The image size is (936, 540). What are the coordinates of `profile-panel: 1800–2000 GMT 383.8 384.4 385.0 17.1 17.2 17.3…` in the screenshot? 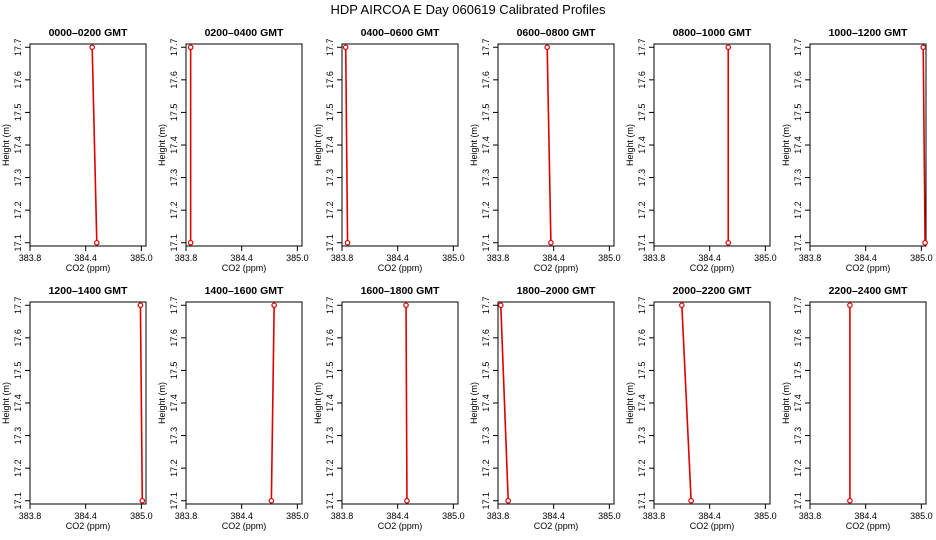 It's located at (545, 408).